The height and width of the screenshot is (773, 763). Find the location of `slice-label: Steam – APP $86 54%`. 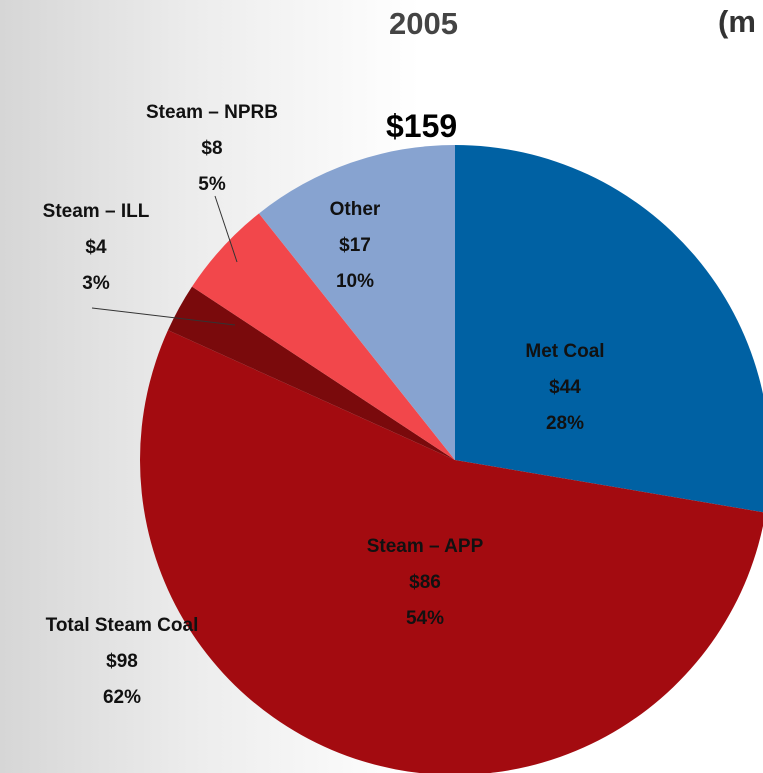

slice-label: Steam – APP $86 54% is located at coordinates (425, 583).